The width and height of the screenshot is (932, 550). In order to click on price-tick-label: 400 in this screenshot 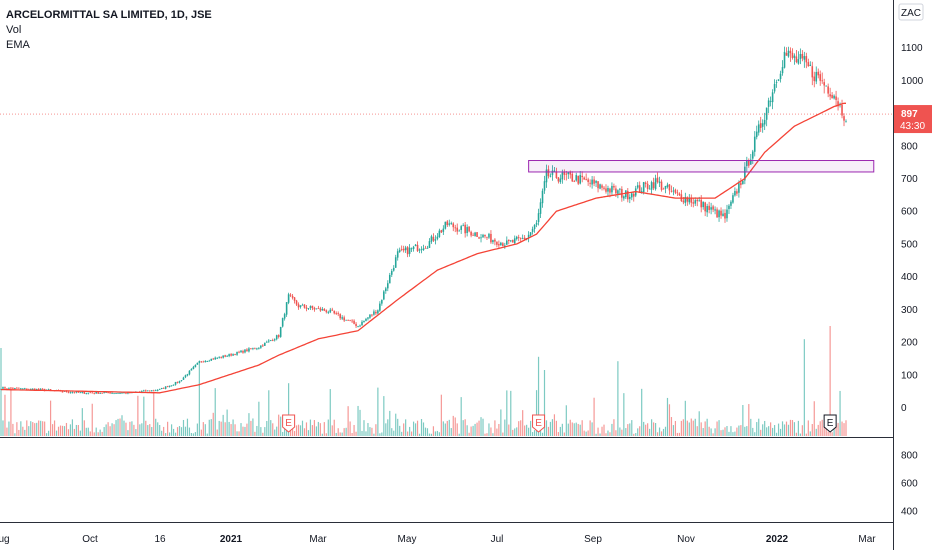, I will do `click(909, 277)`.